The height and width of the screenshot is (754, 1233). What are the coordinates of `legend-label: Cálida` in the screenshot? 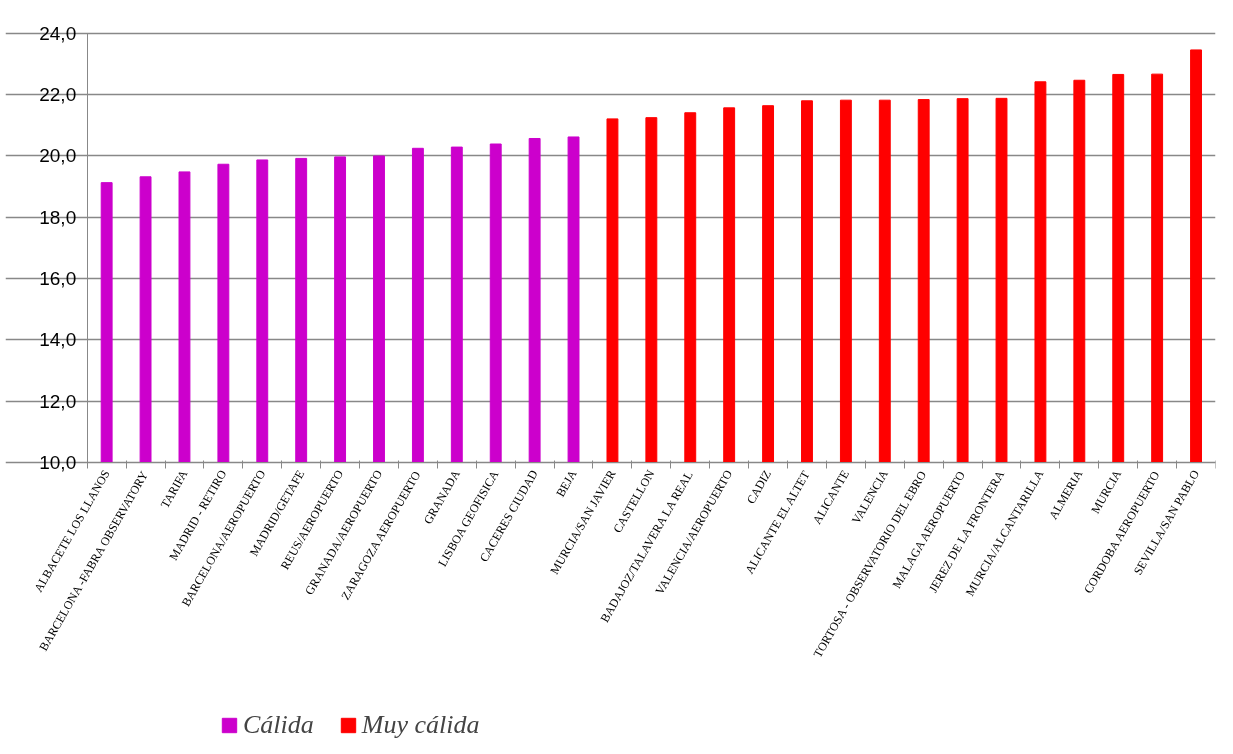 It's located at (278, 725).